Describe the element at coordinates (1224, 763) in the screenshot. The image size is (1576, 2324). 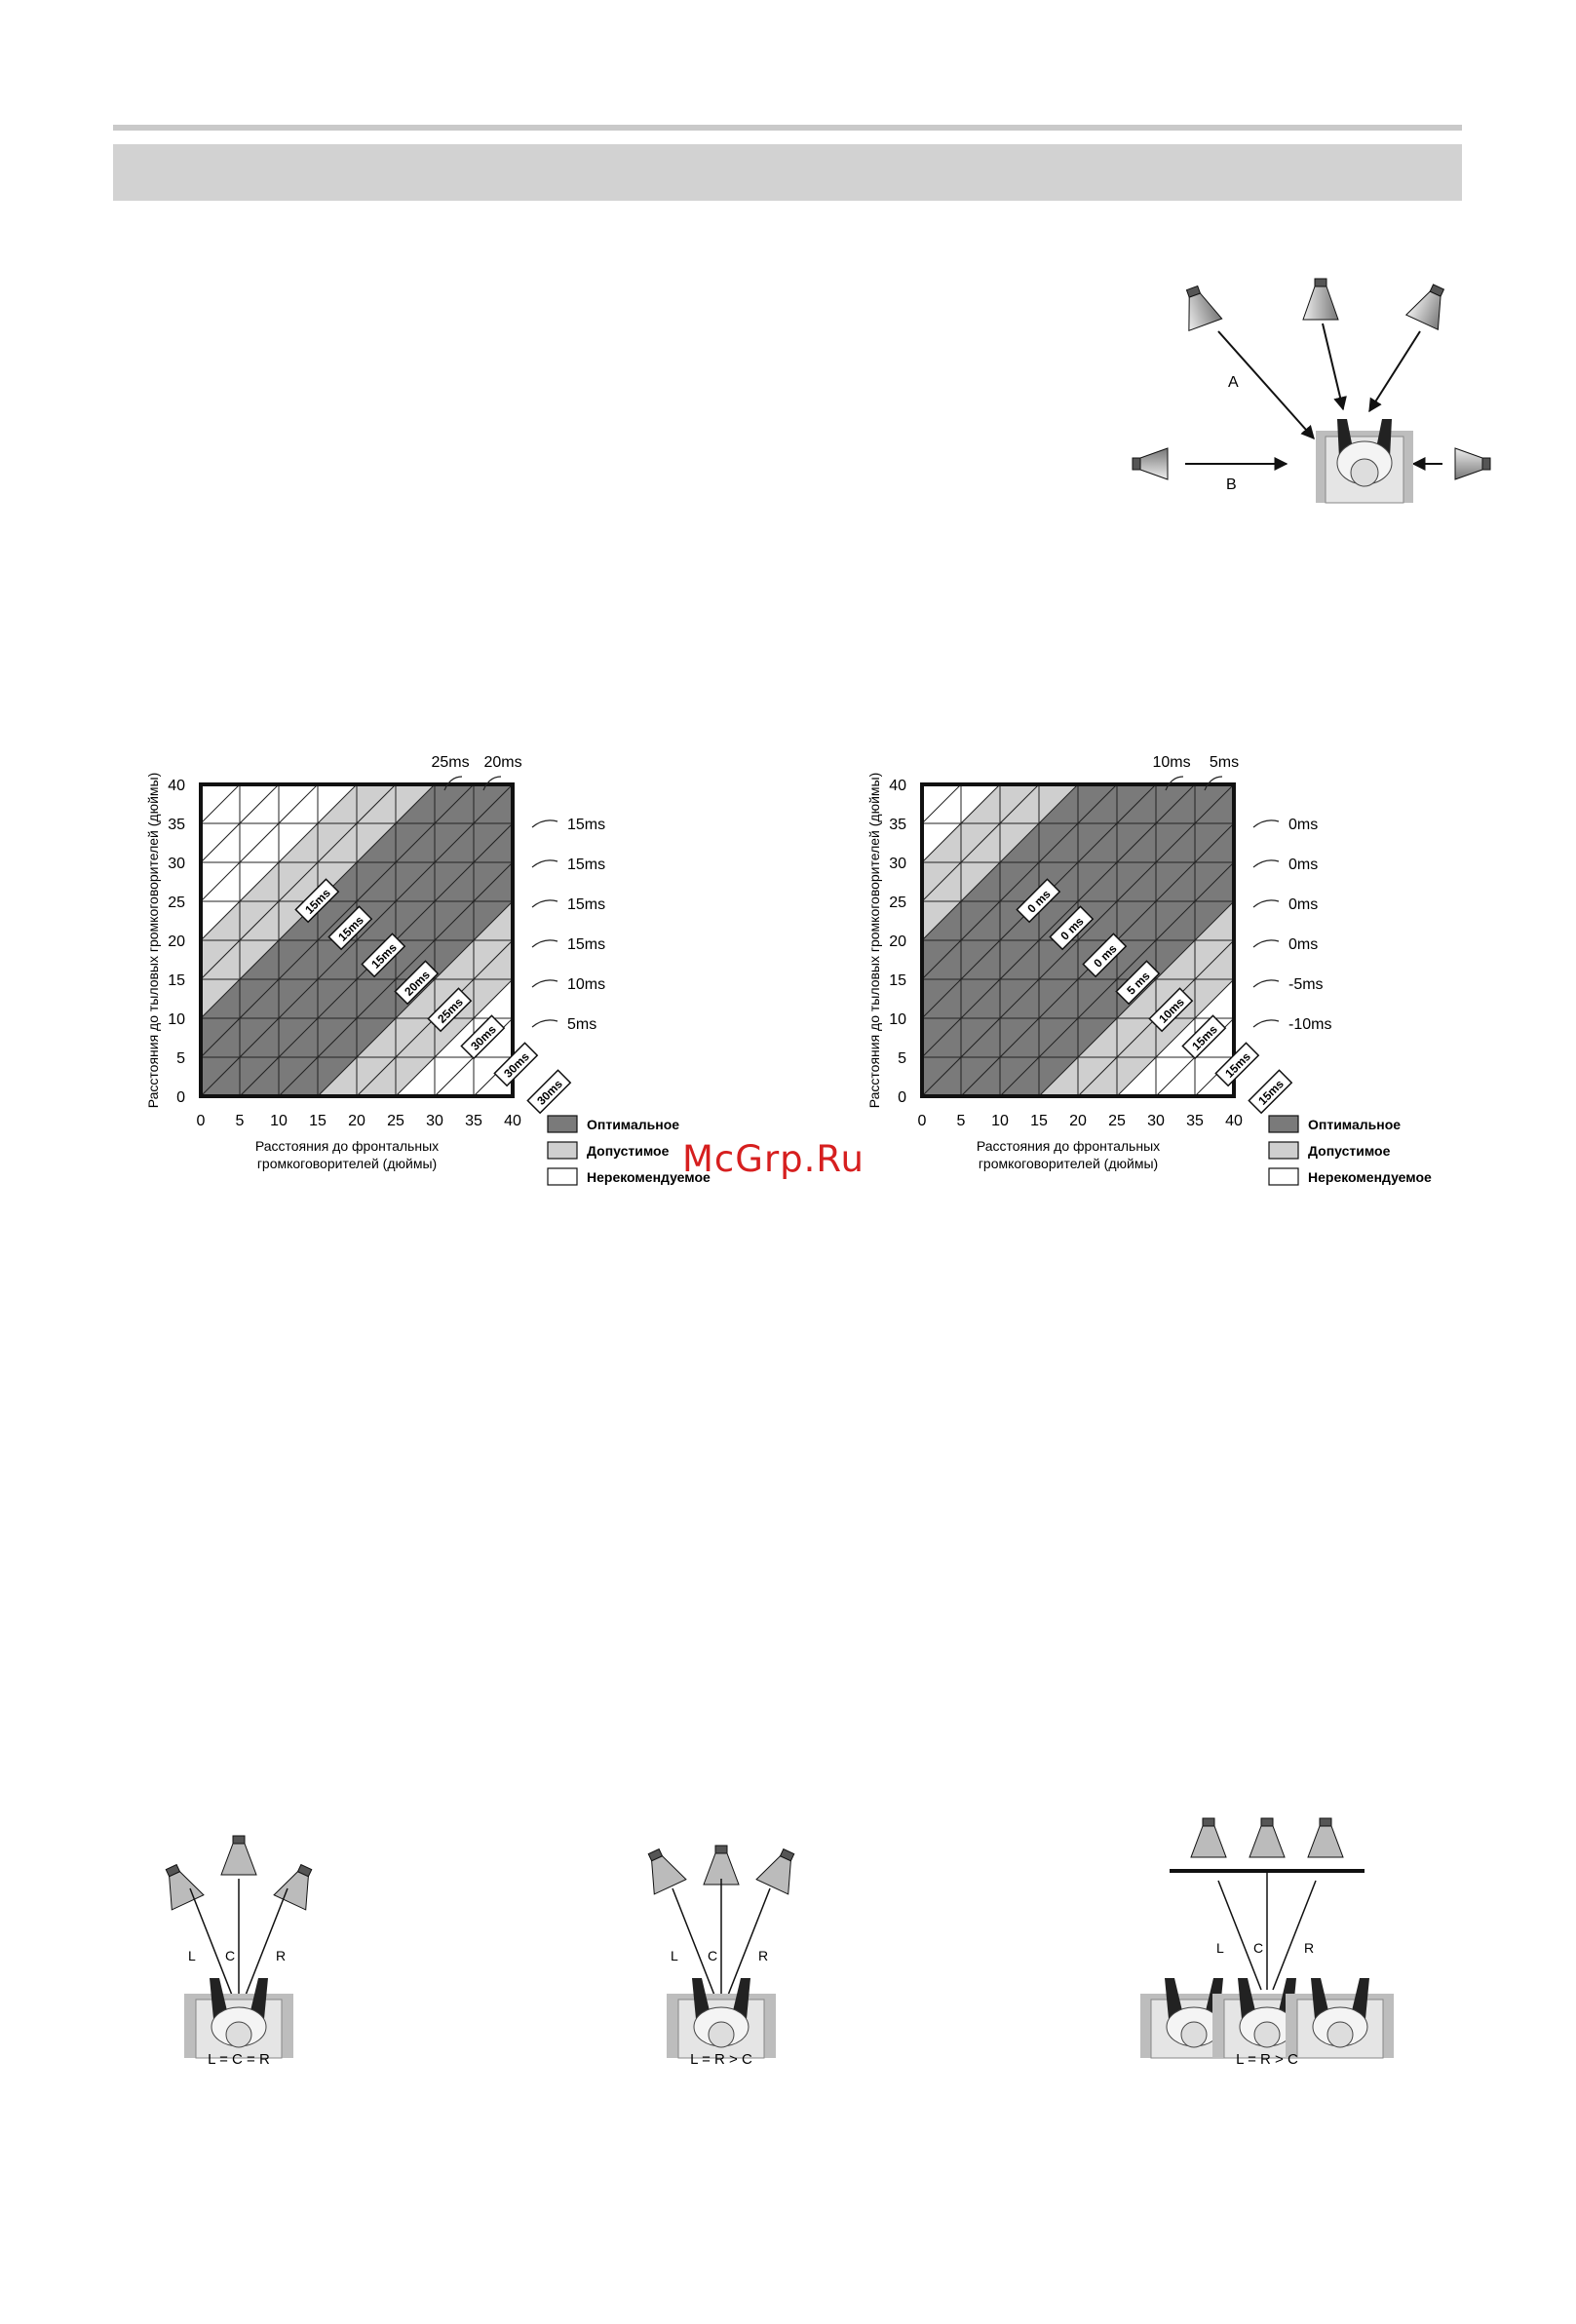
I see `top-delay-label: 5ms` at that location.